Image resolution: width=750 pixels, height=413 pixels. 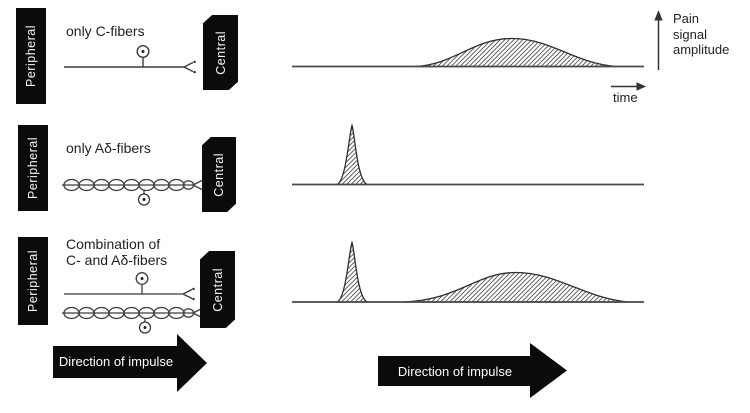 What do you see at coordinates (105, 31) in the screenshot?
I see `fiber-label-row1: only C-fibers` at bounding box center [105, 31].